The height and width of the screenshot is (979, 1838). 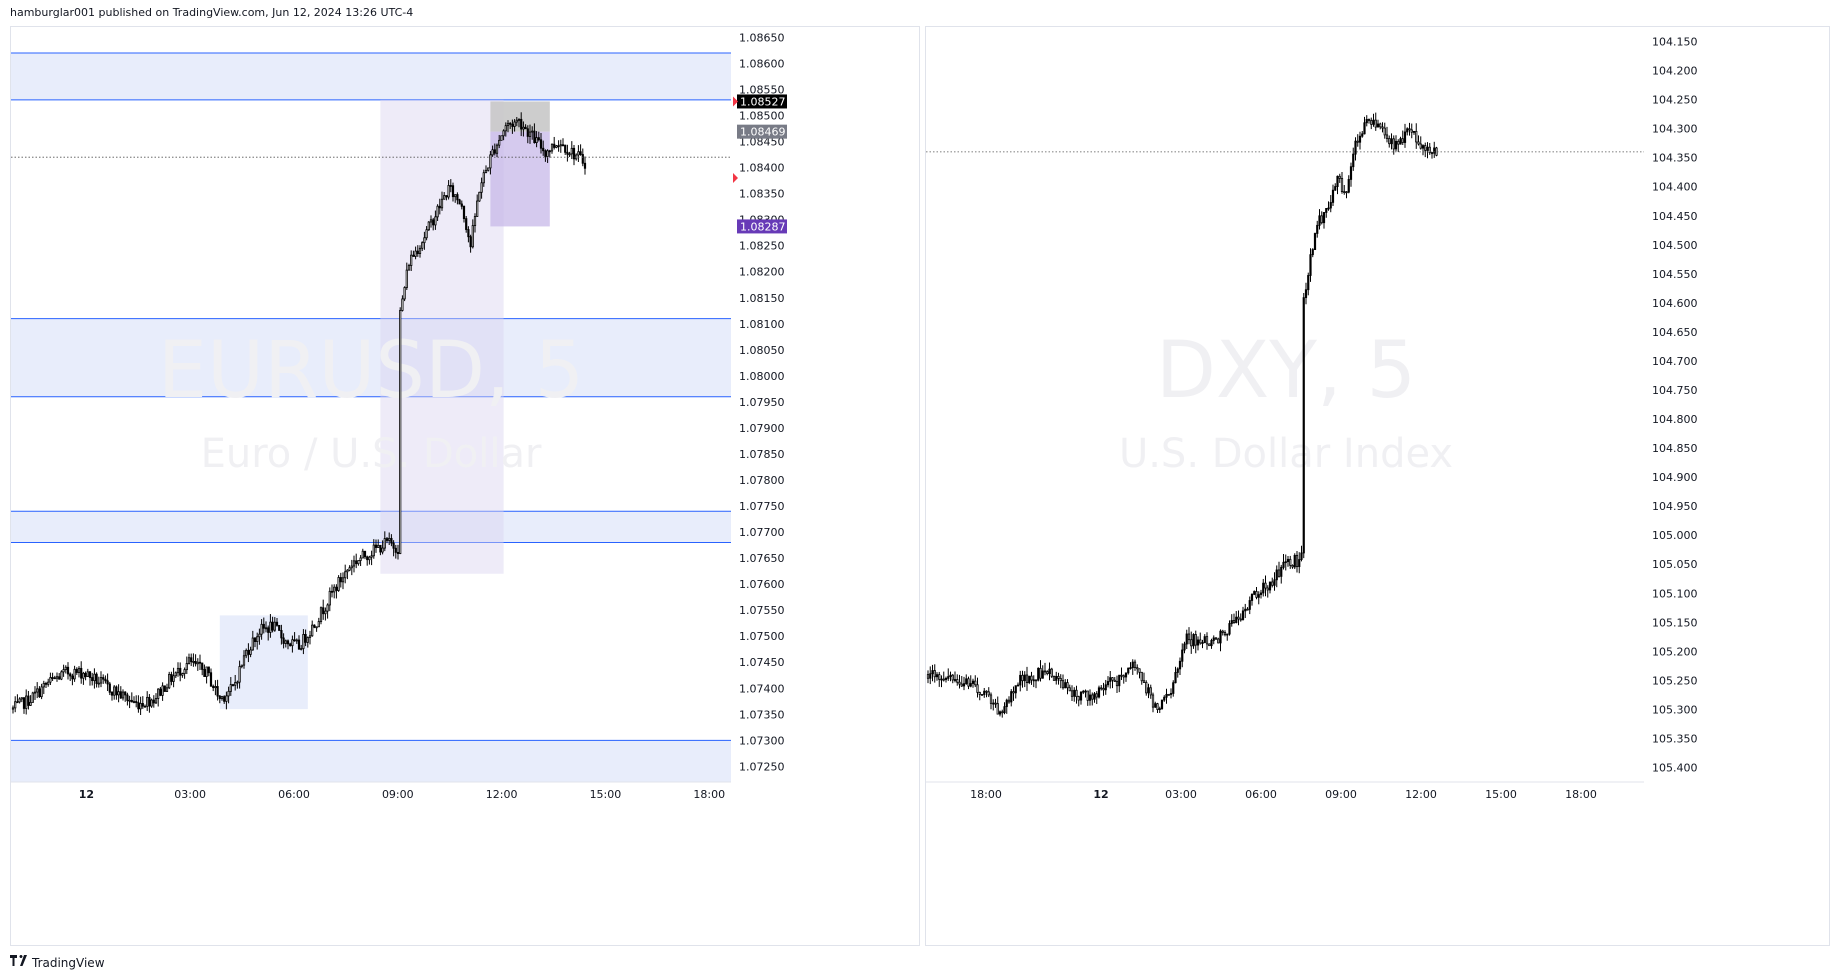 What do you see at coordinates (762, 101) in the screenshot?
I see `price-tag` at bounding box center [762, 101].